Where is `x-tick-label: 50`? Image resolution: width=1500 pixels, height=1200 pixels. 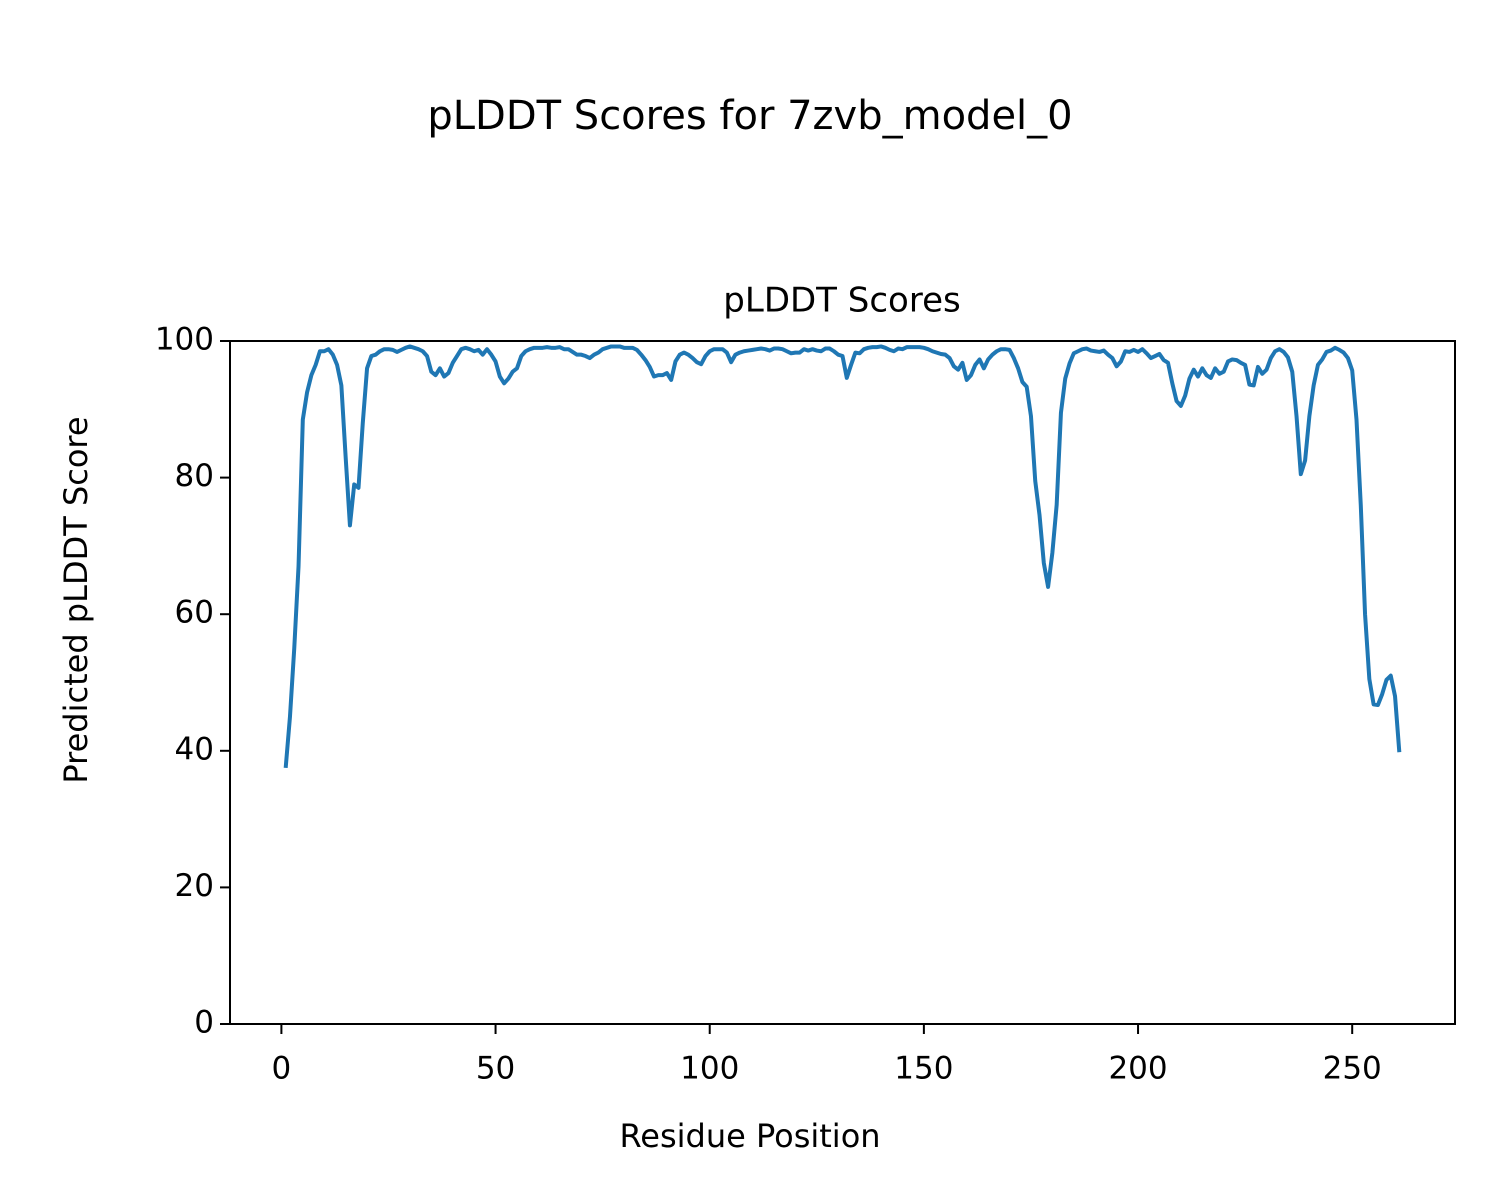 x-tick-label: 50 is located at coordinates (495, 1069).